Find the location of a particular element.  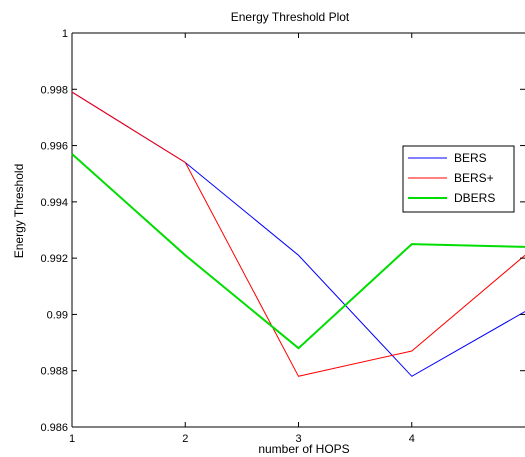

y-tick-label: 0.994 is located at coordinates (54, 203).